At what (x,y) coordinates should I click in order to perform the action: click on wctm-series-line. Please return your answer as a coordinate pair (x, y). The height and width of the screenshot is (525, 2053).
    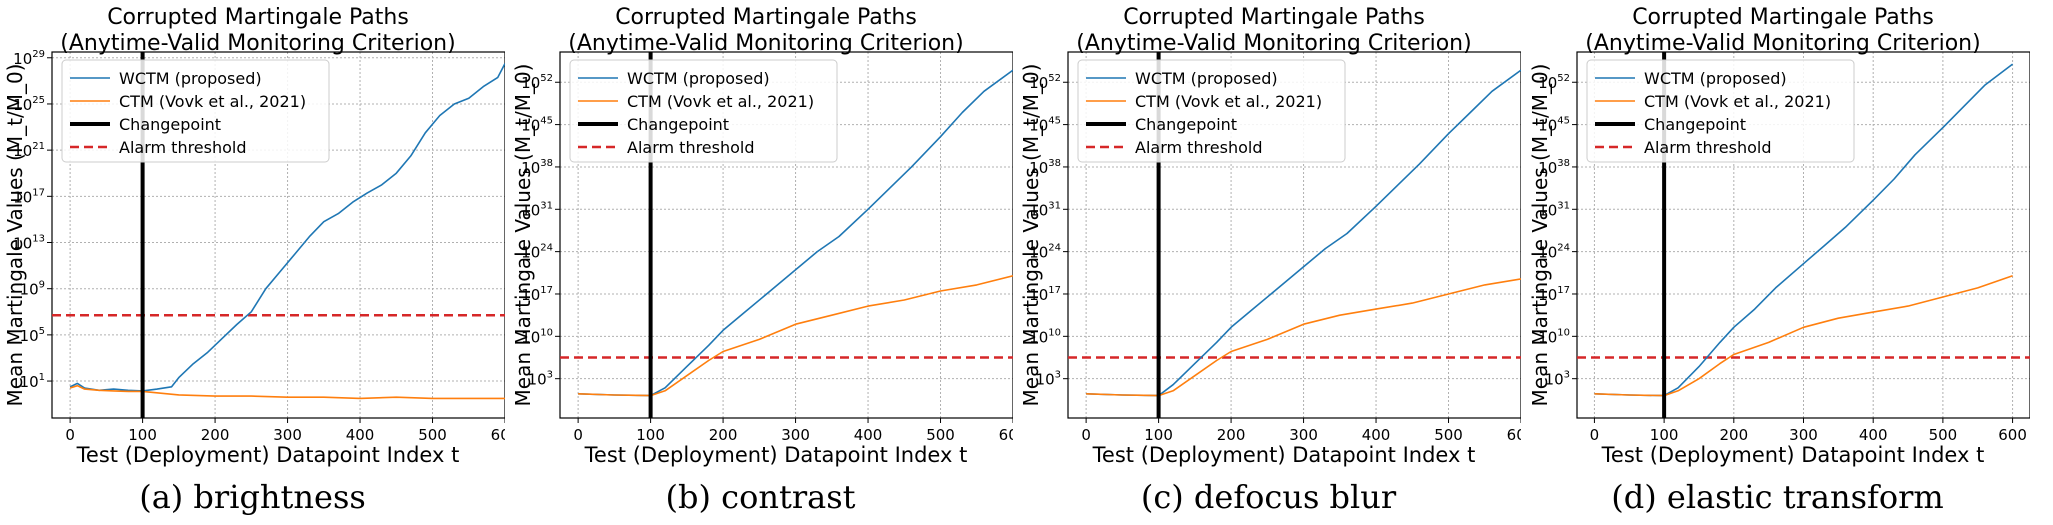
    Looking at the image, I should click on (287, 227).